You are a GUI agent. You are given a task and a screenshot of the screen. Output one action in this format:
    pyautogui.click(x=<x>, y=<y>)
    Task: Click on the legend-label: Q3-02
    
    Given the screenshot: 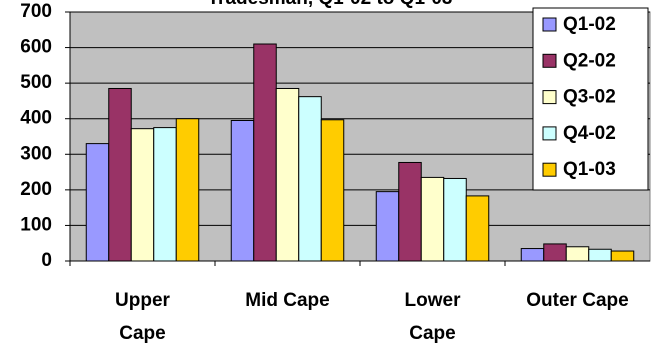 What is the action you would take?
    pyautogui.click(x=589, y=97)
    